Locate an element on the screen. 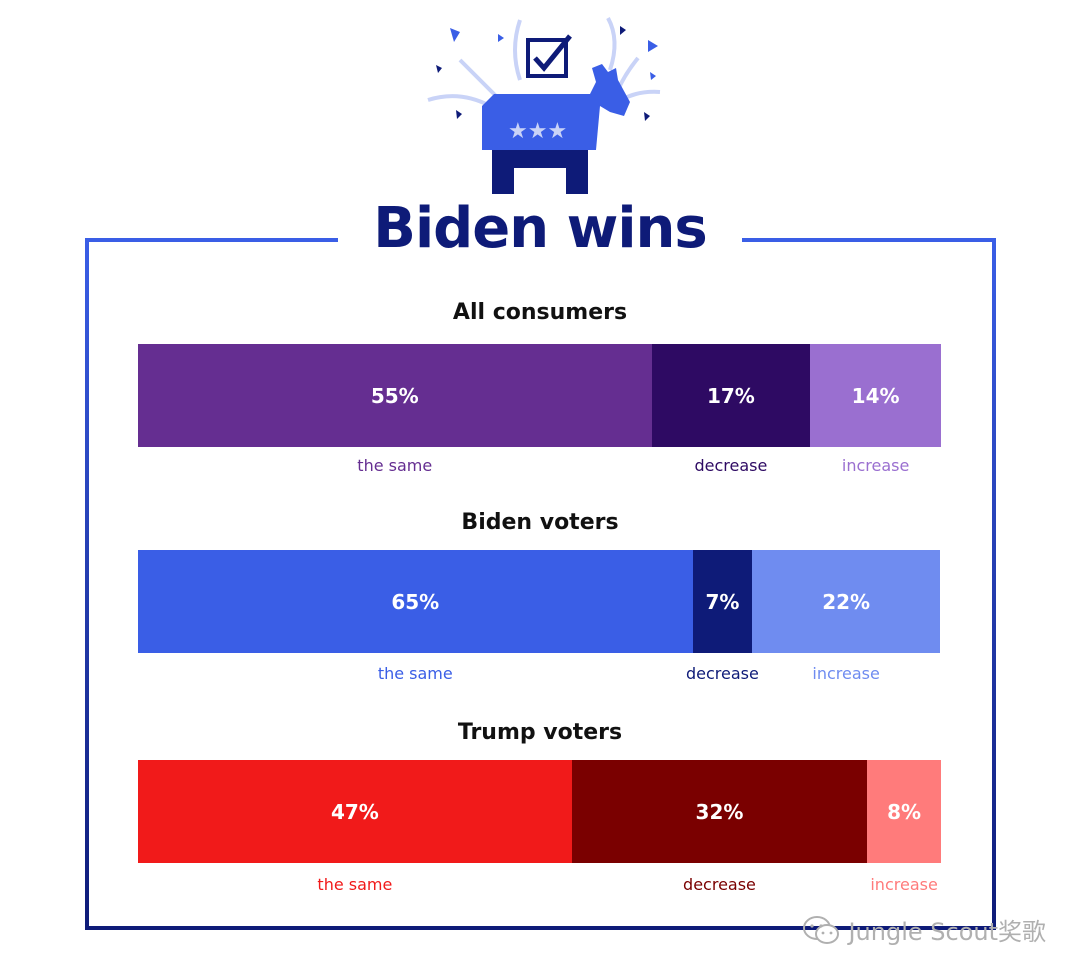  bar-segment: 17% is located at coordinates (731, 395).